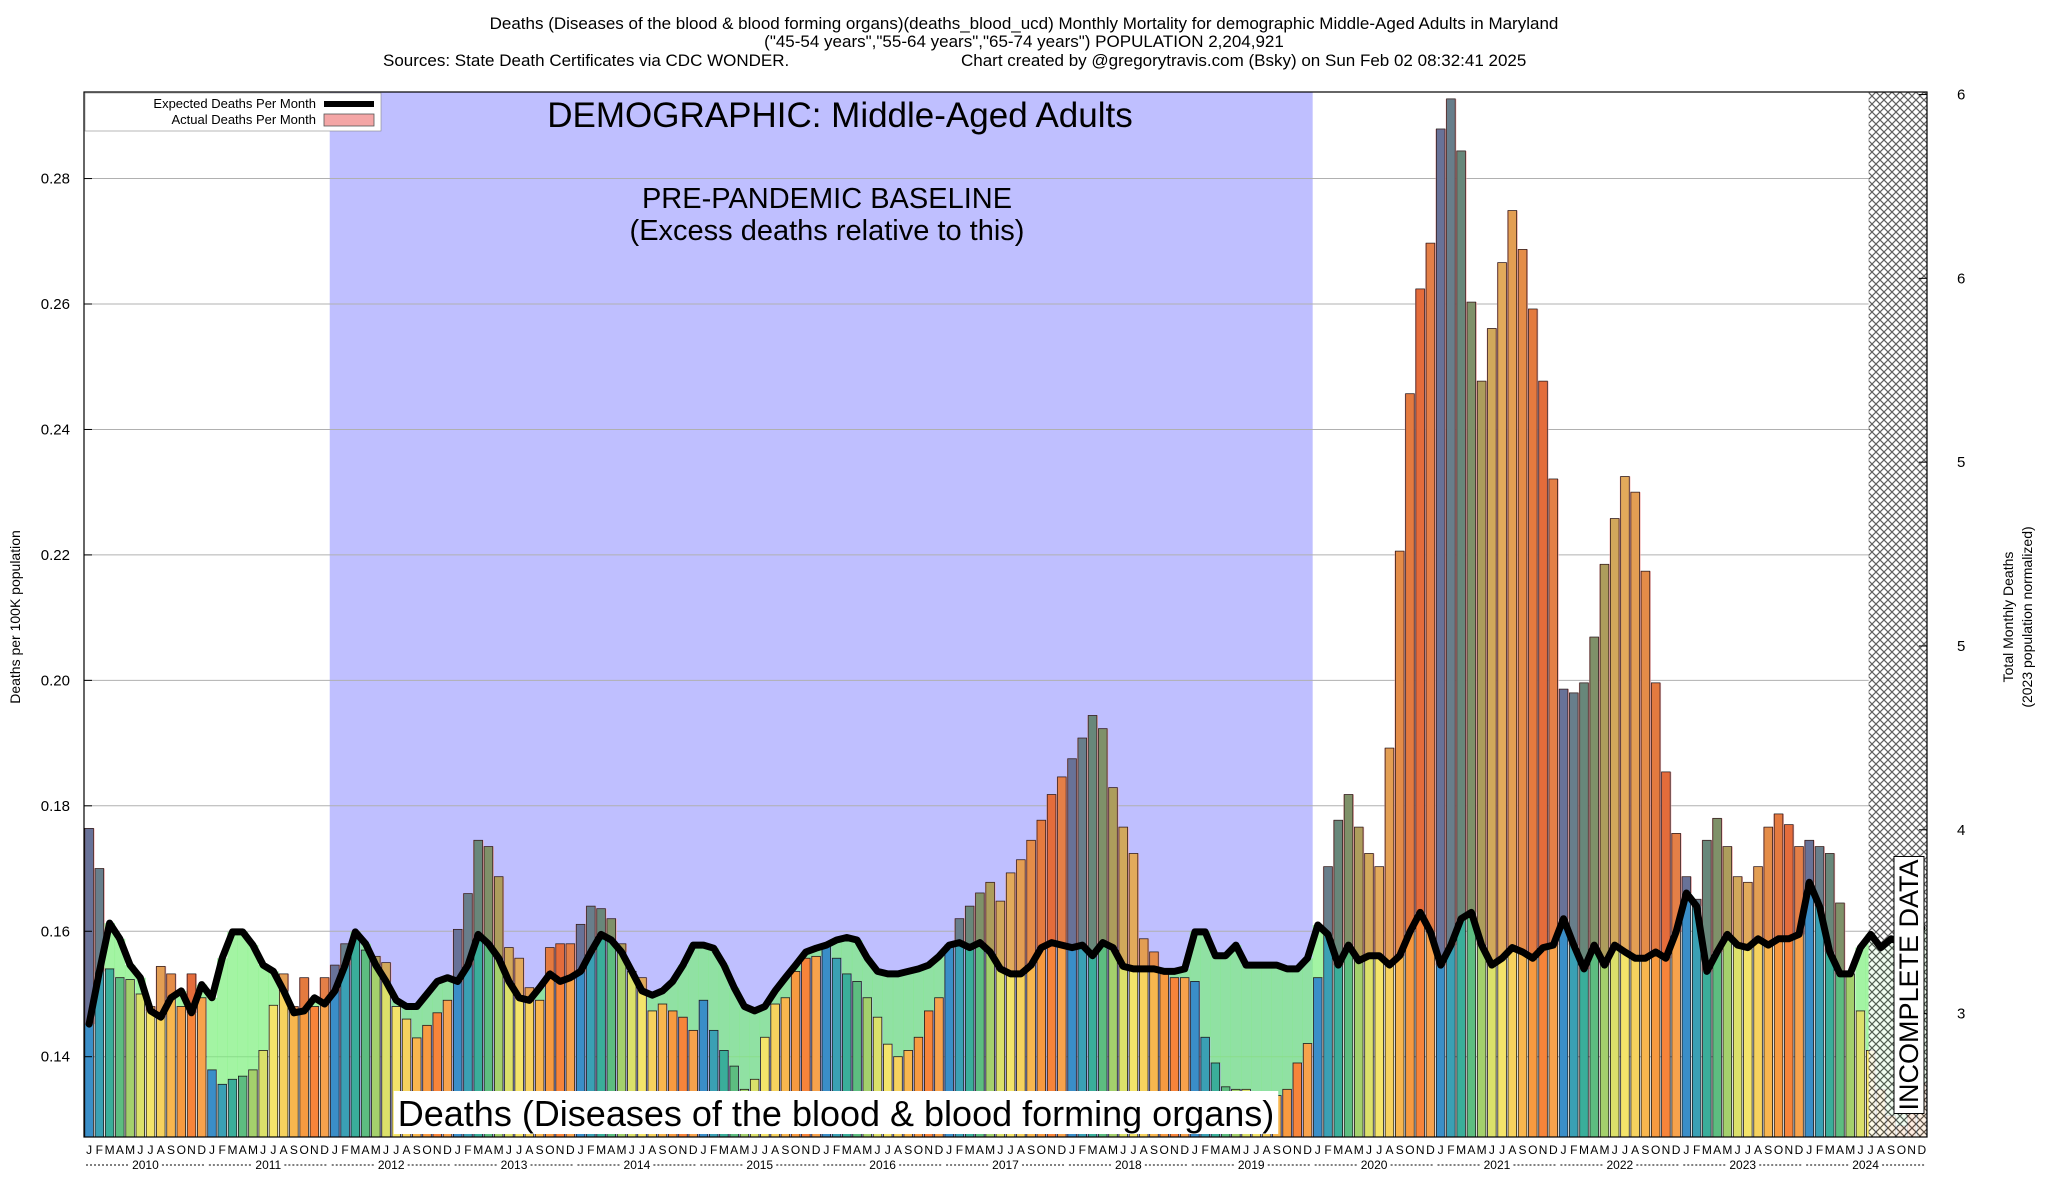  Describe the element at coordinates (2027, 616) in the screenshot. I see `y2-axis-label: (2023 population normalized)` at that location.